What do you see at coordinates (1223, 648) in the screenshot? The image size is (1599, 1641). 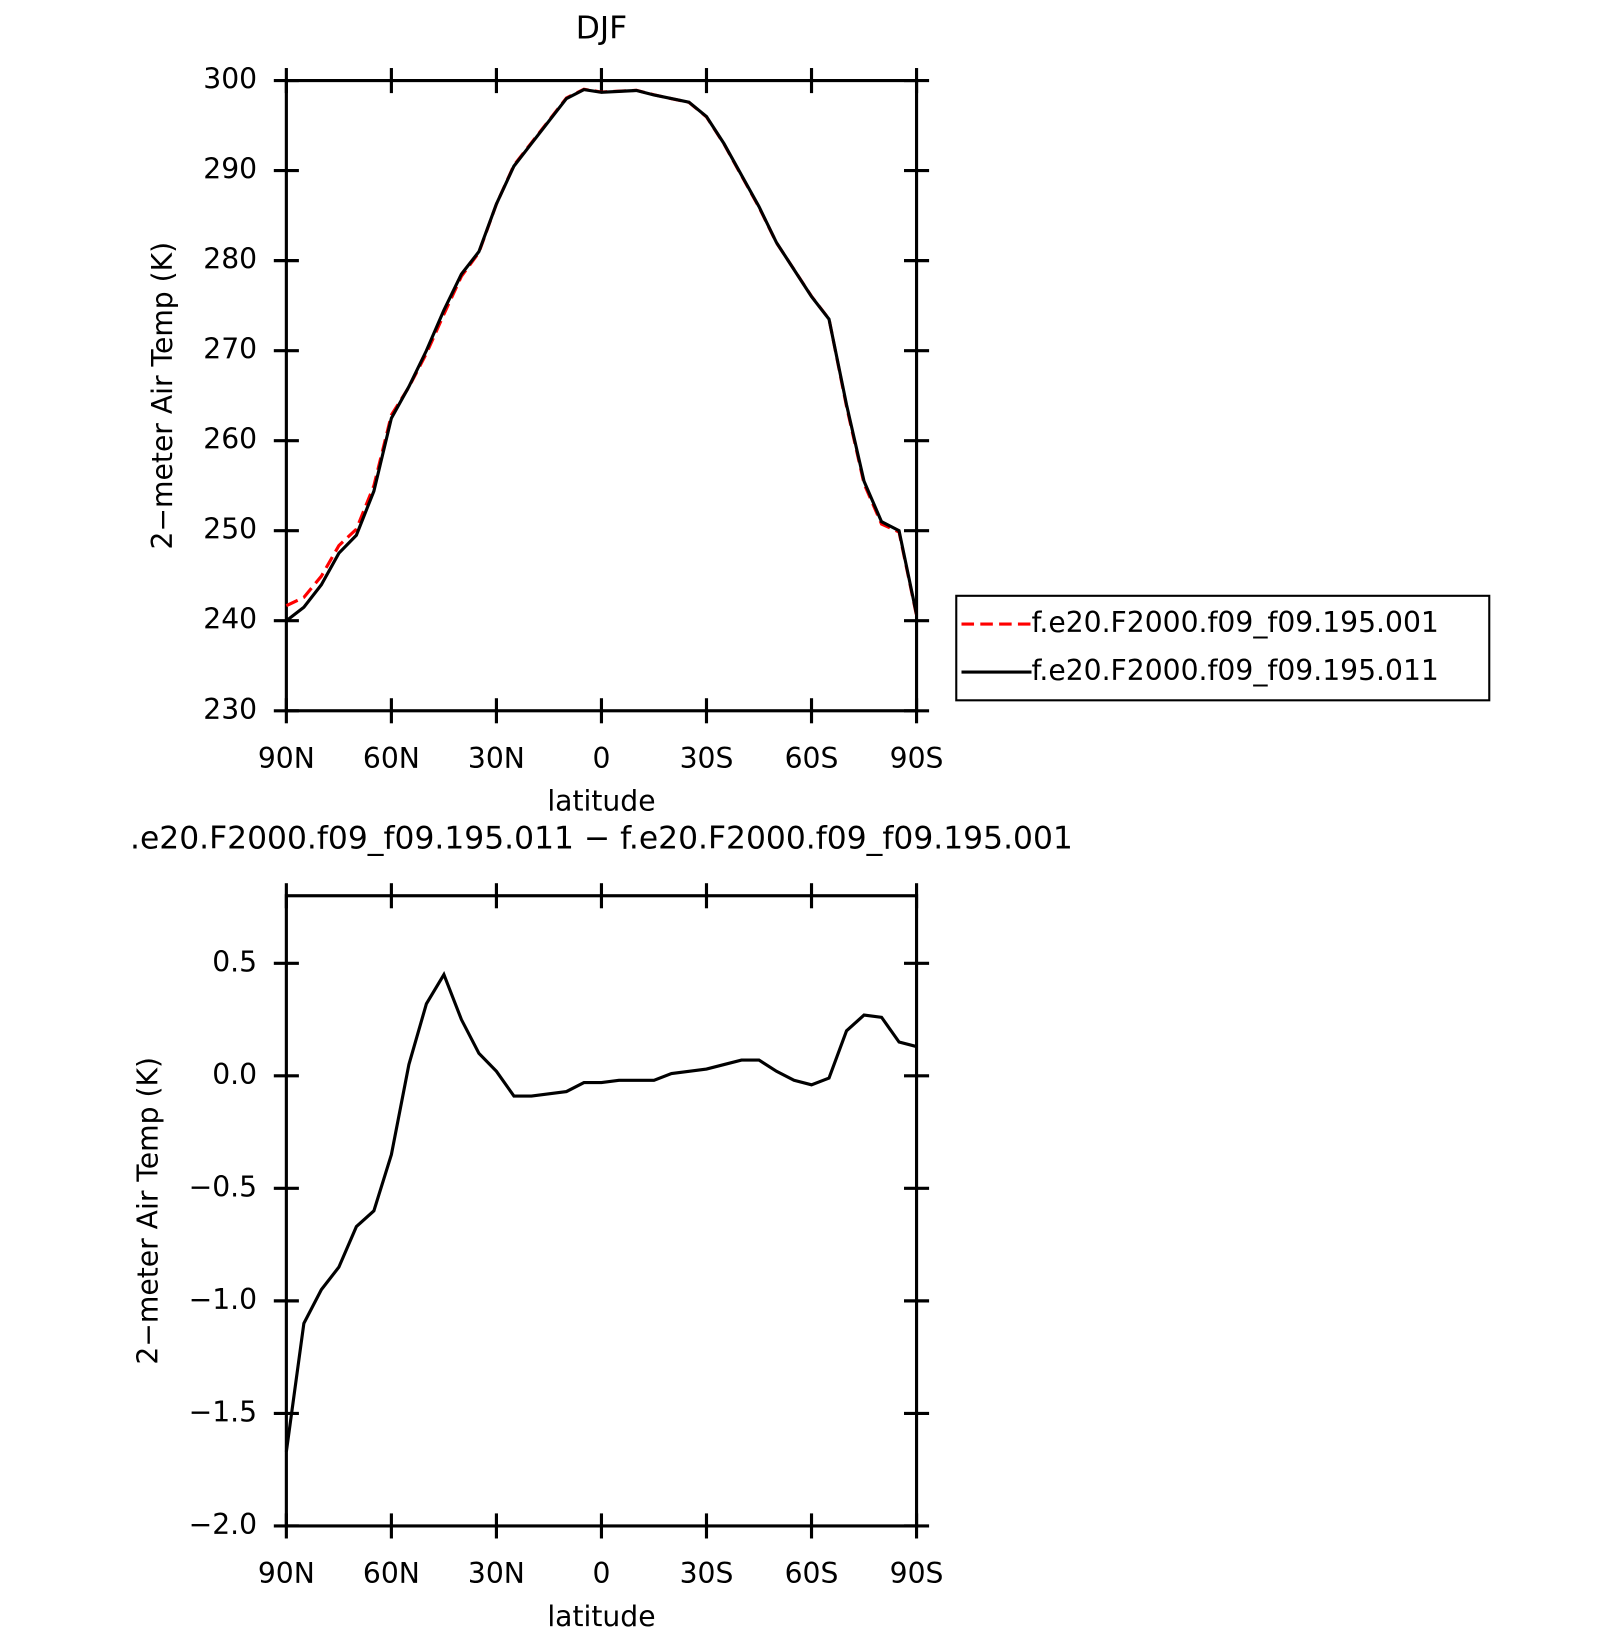 I see `legend-box` at bounding box center [1223, 648].